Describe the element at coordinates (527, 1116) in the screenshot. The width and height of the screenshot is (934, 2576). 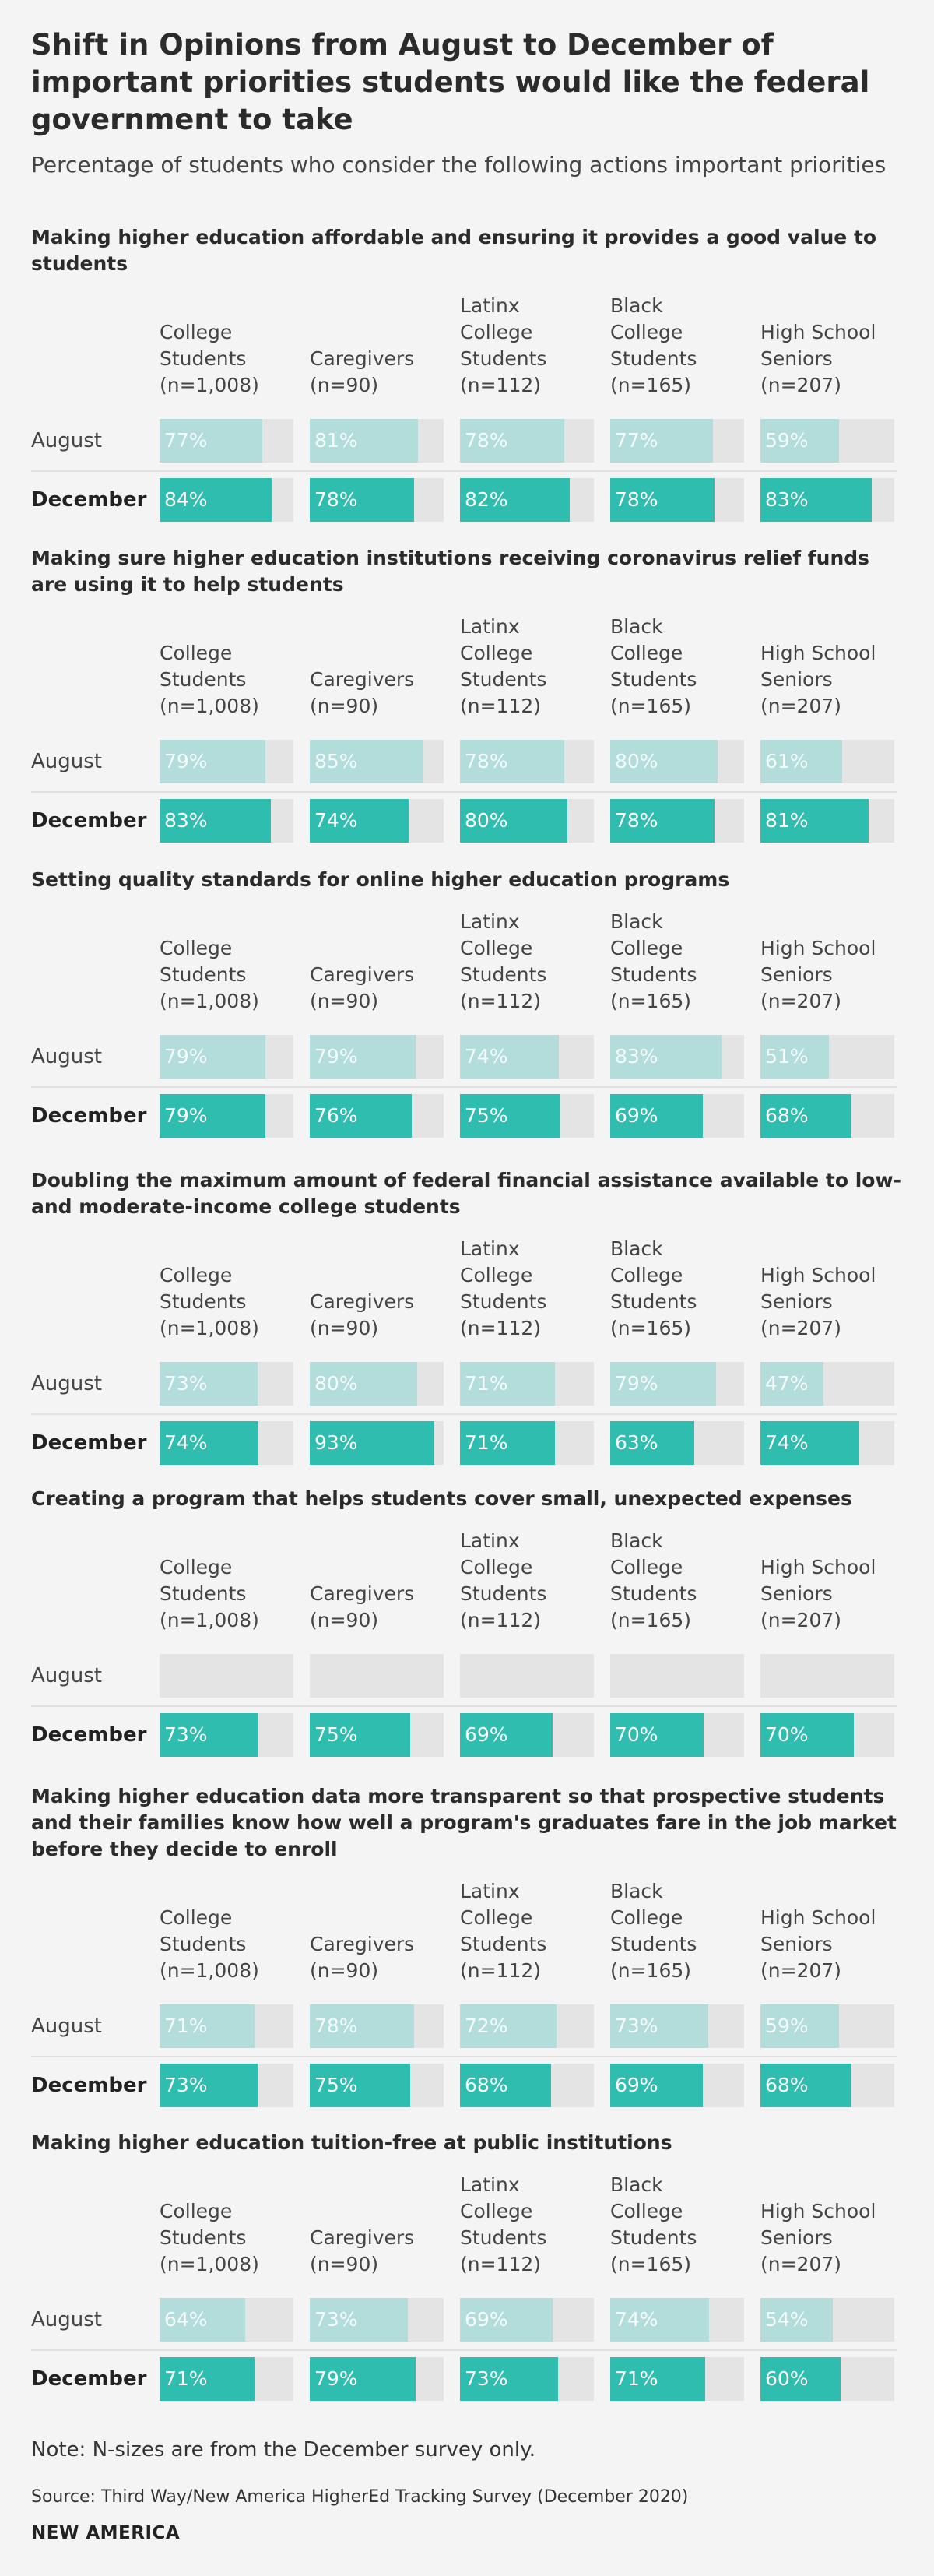
I see `bar-track: 75%` at that location.